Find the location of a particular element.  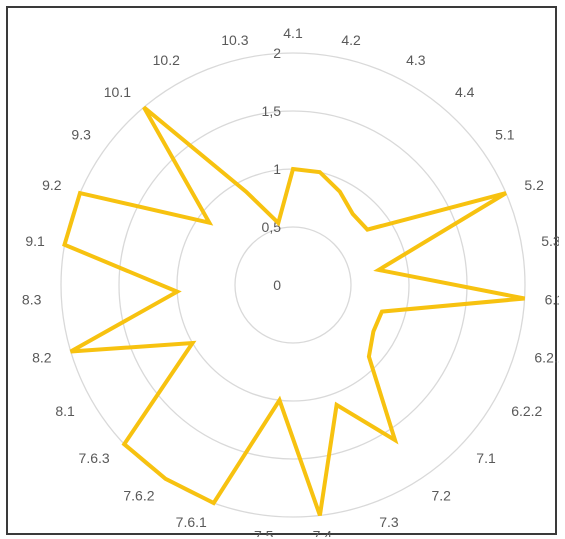

category-label: 7.6.3 is located at coordinates (94, 458).